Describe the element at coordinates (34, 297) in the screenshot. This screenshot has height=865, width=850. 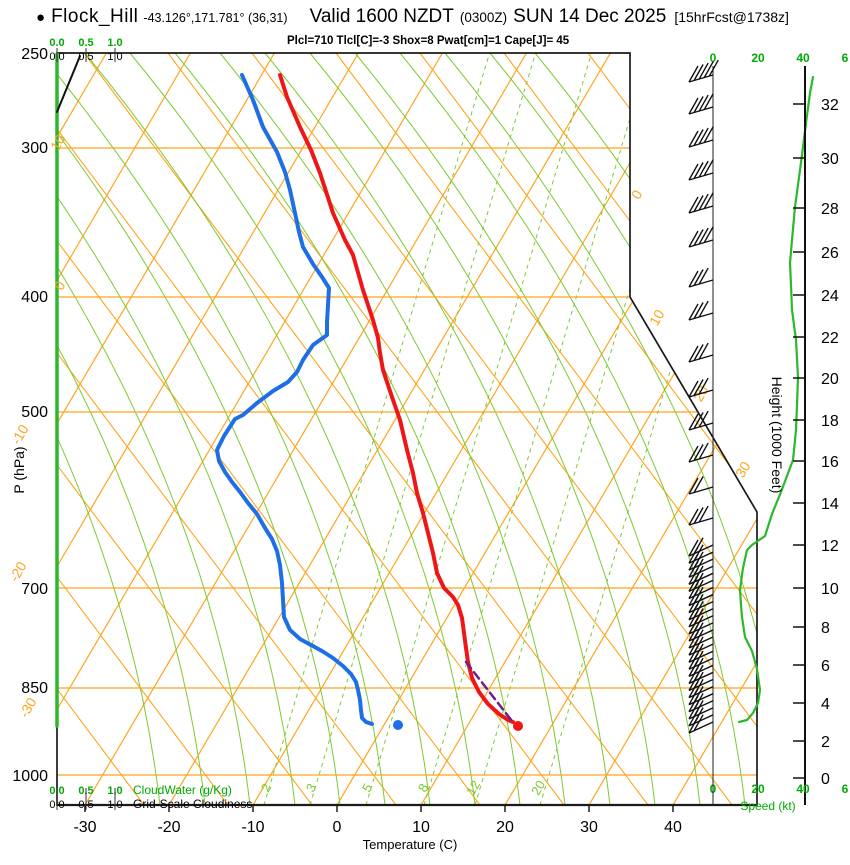
I see `pressure-tick-label: 400` at that location.